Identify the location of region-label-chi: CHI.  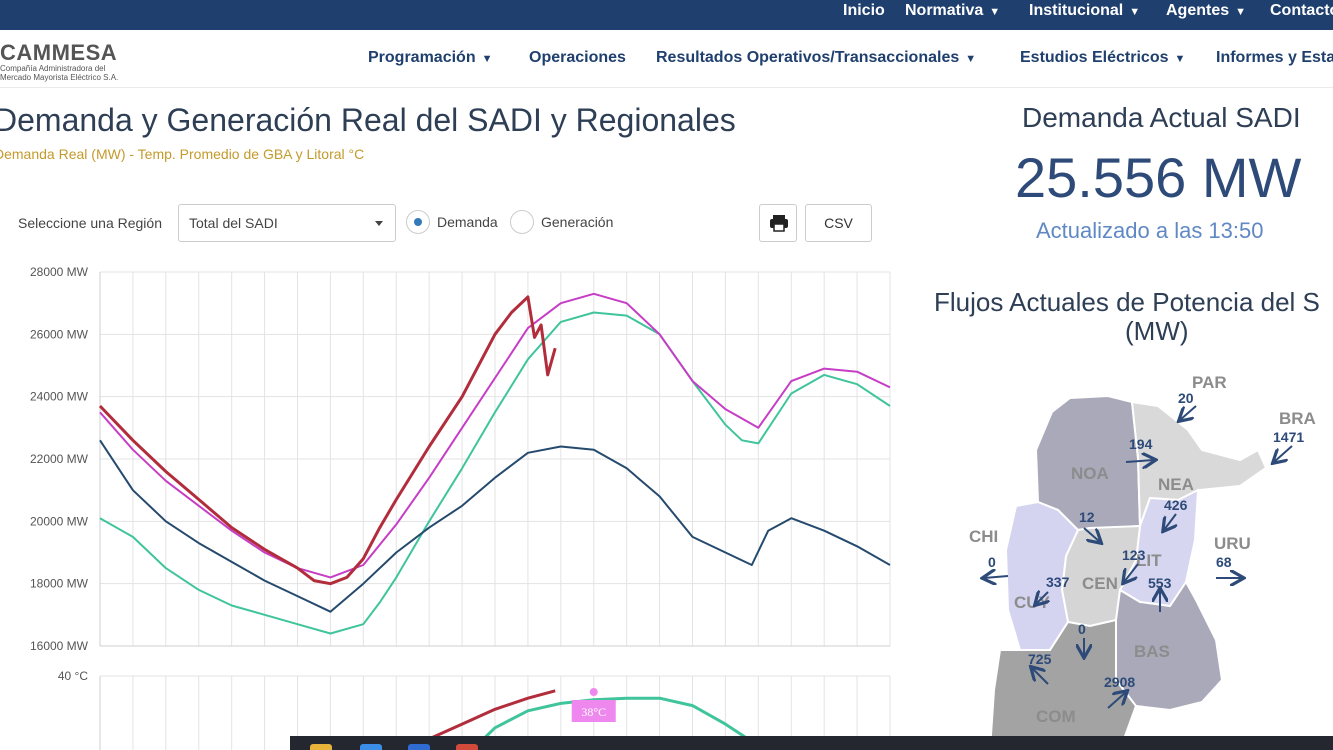
(983, 536).